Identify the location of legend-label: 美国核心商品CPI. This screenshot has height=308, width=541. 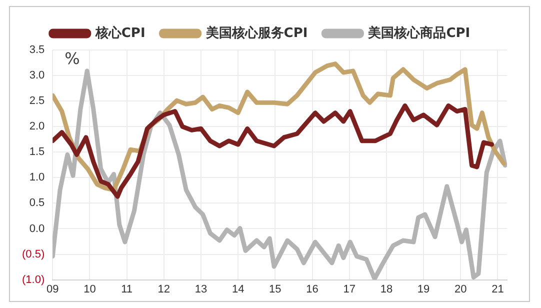
(418, 32).